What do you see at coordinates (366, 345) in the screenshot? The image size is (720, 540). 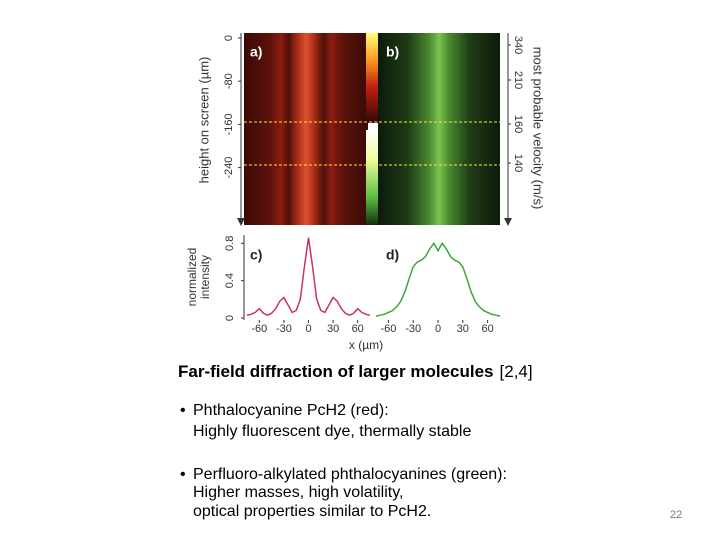 I see `x-axis-label: x (µm)` at bounding box center [366, 345].